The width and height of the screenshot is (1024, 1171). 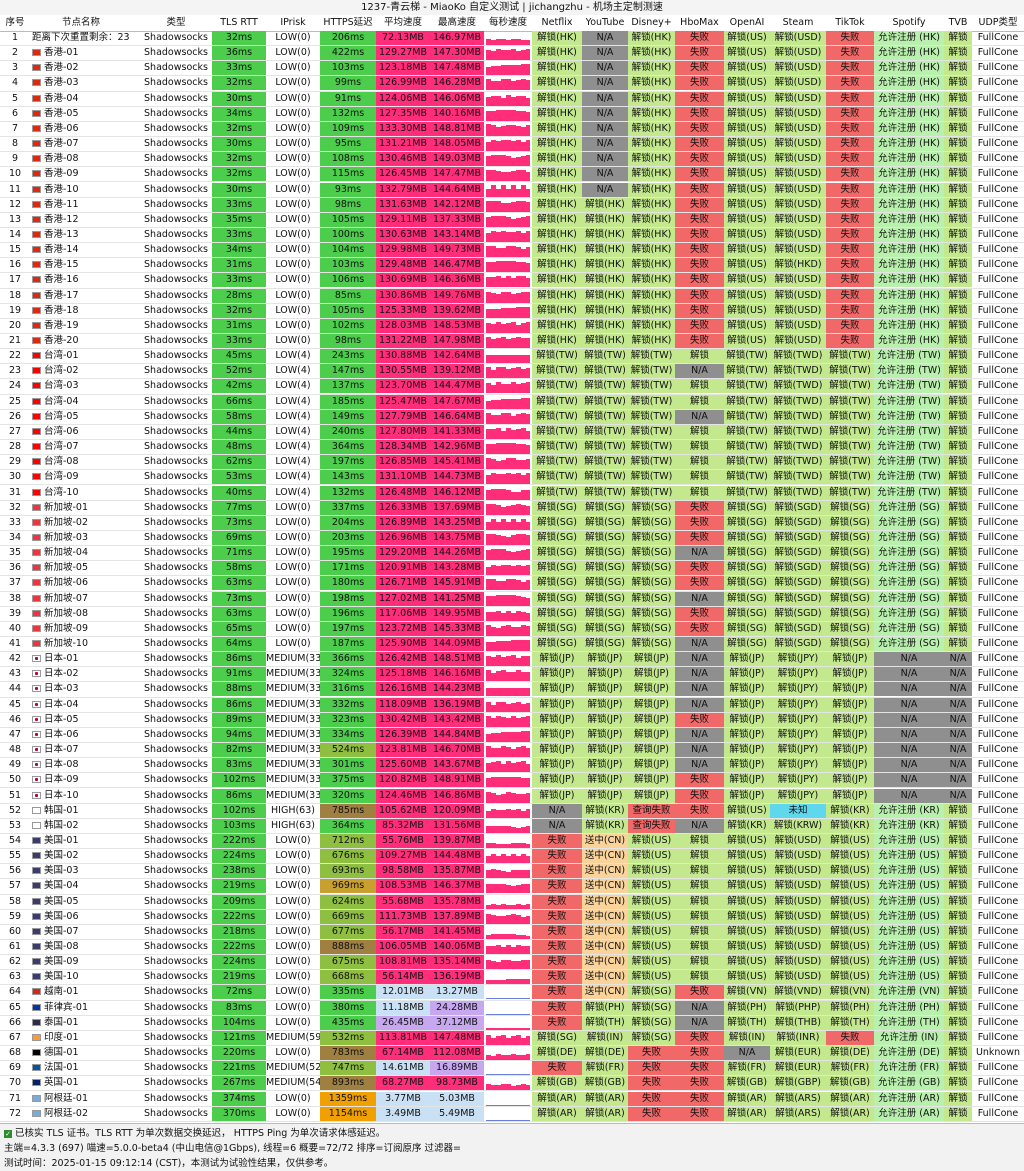 I want to click on max-speed: 144.48MB, so click(x=457, y=856).